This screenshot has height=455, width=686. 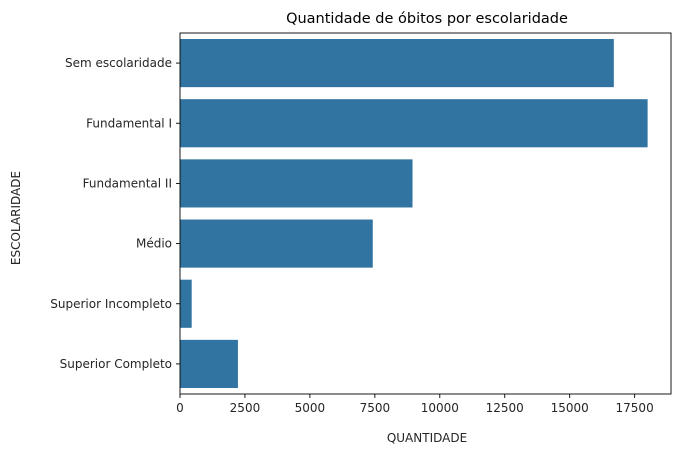 I want to click on y-tick-label: Superior Incompleto, so click(x=111, y=304).